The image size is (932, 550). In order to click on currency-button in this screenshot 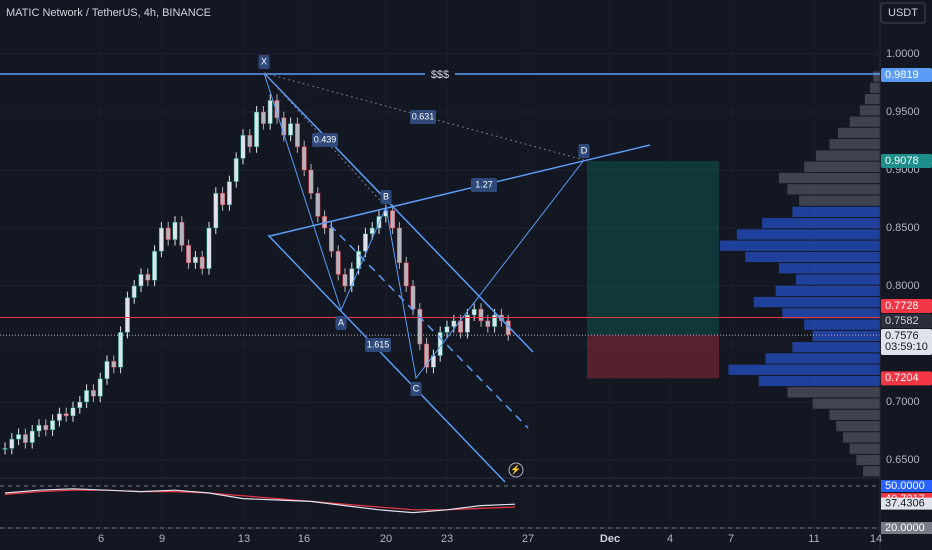, I will do `click(903, 13)`.